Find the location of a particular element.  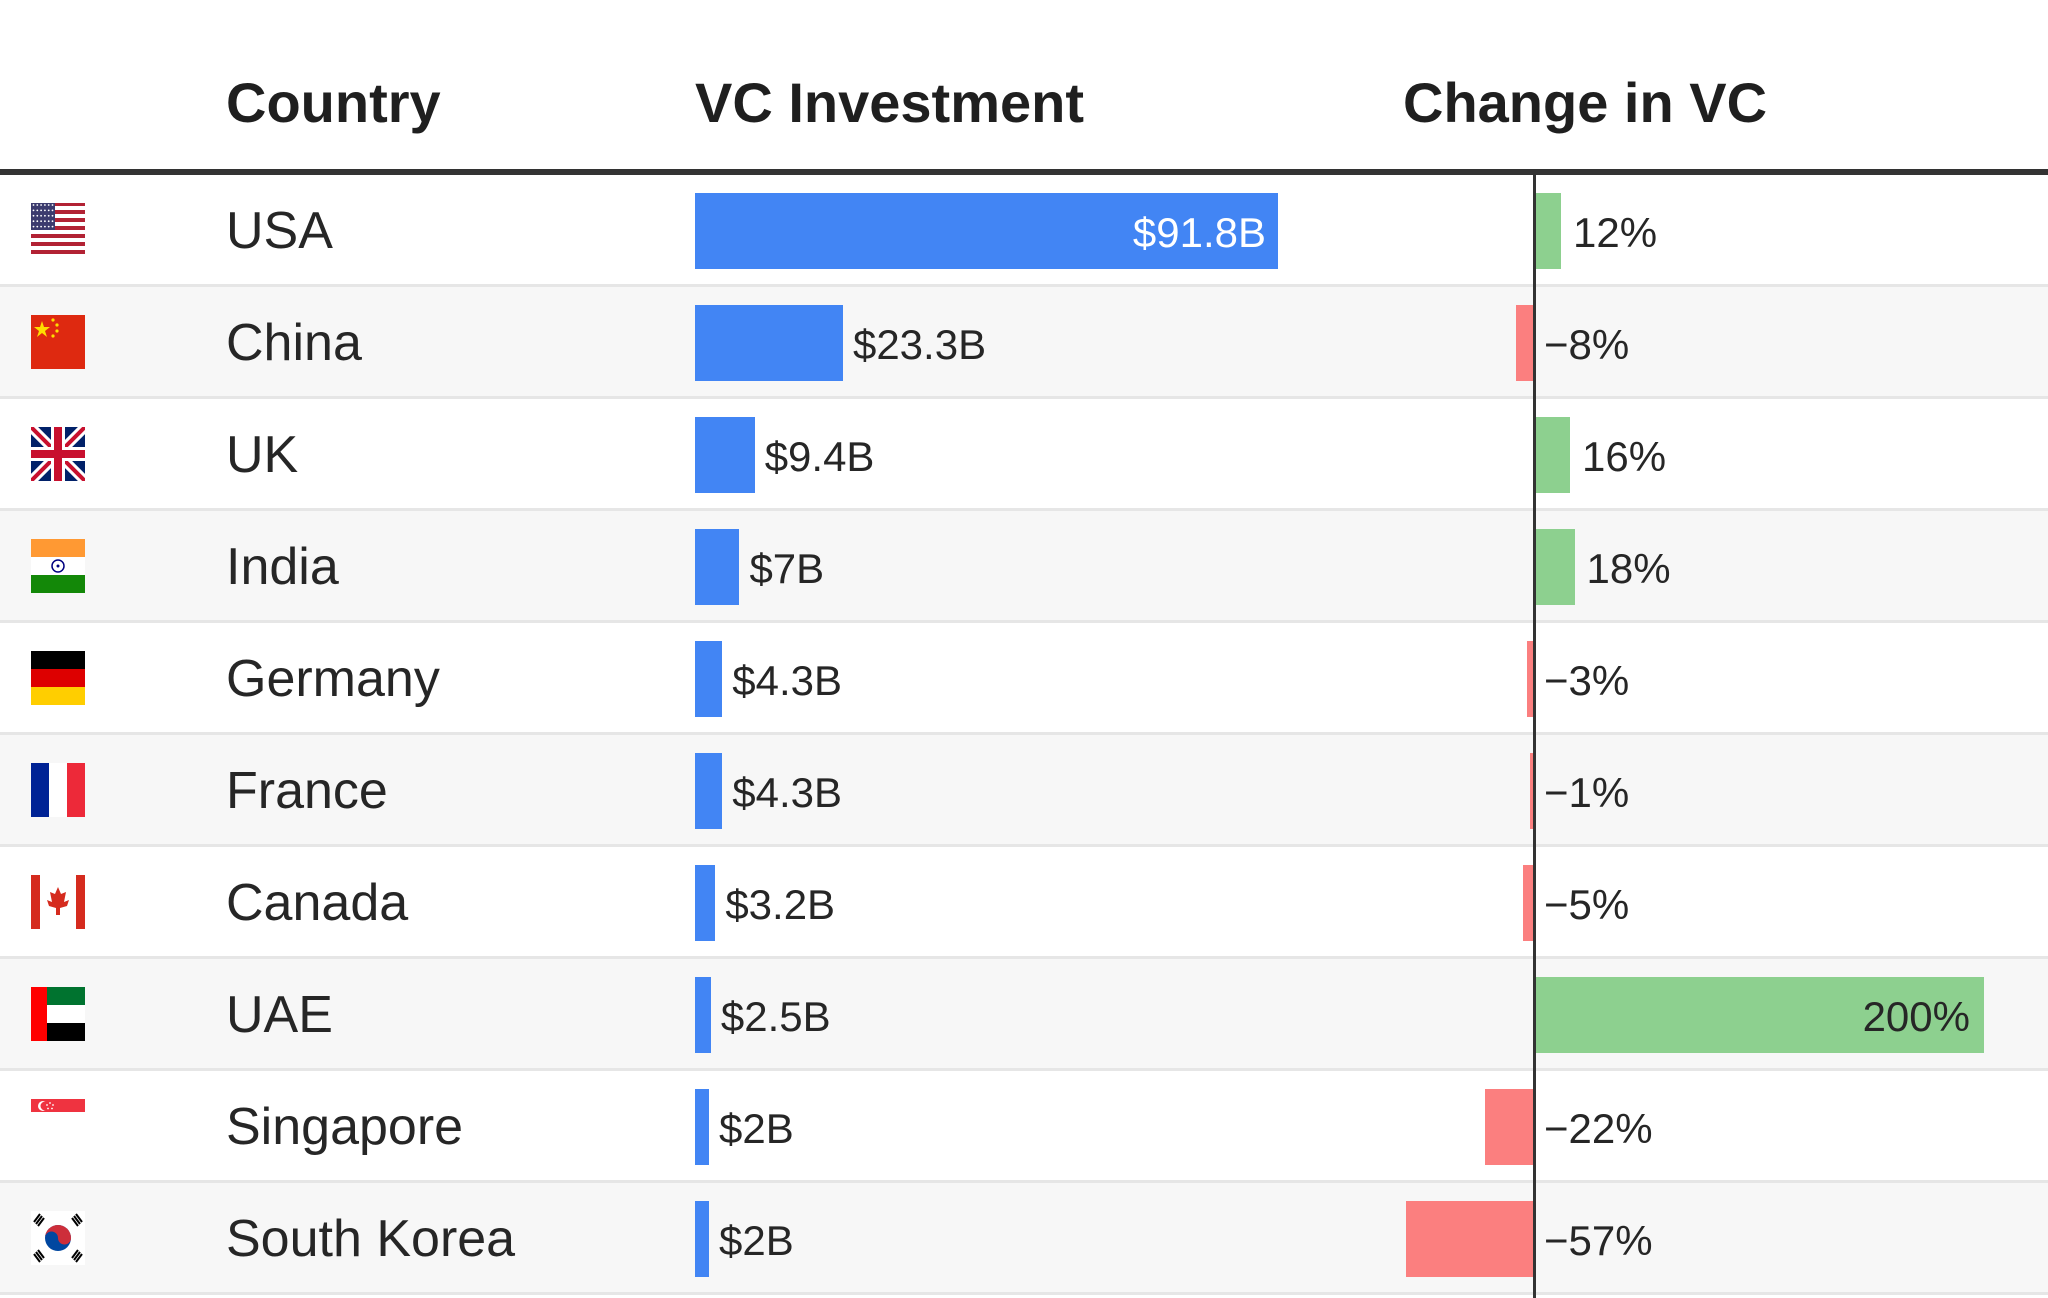

table-row: France $4.3B −1% is located at coordinates (1024, 791).